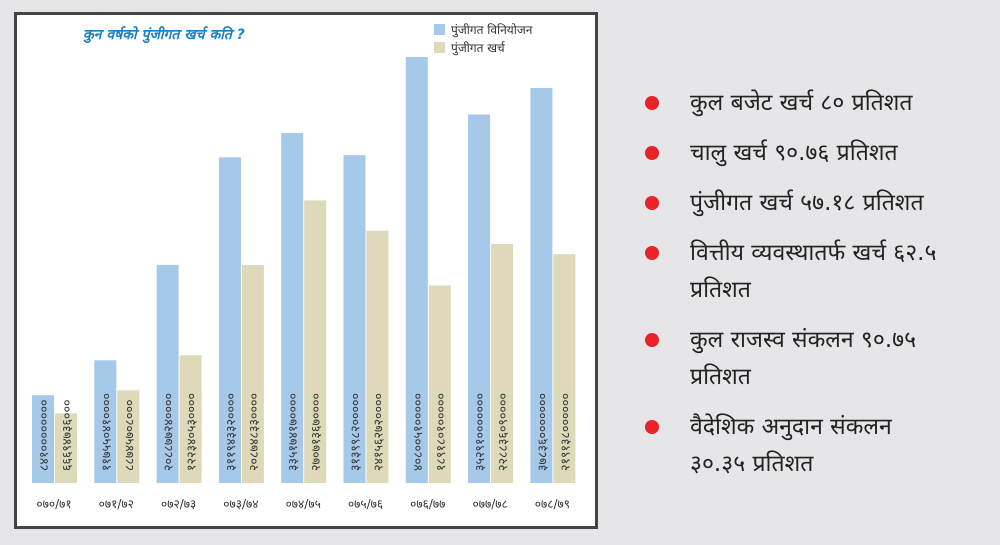 The height and width of the screenshot is (545, 1000). What do you see at coordinates (230, 432) in the screenshot?
I see `value-label: ३११९४३३२००००` at bounding box center [230, 432].